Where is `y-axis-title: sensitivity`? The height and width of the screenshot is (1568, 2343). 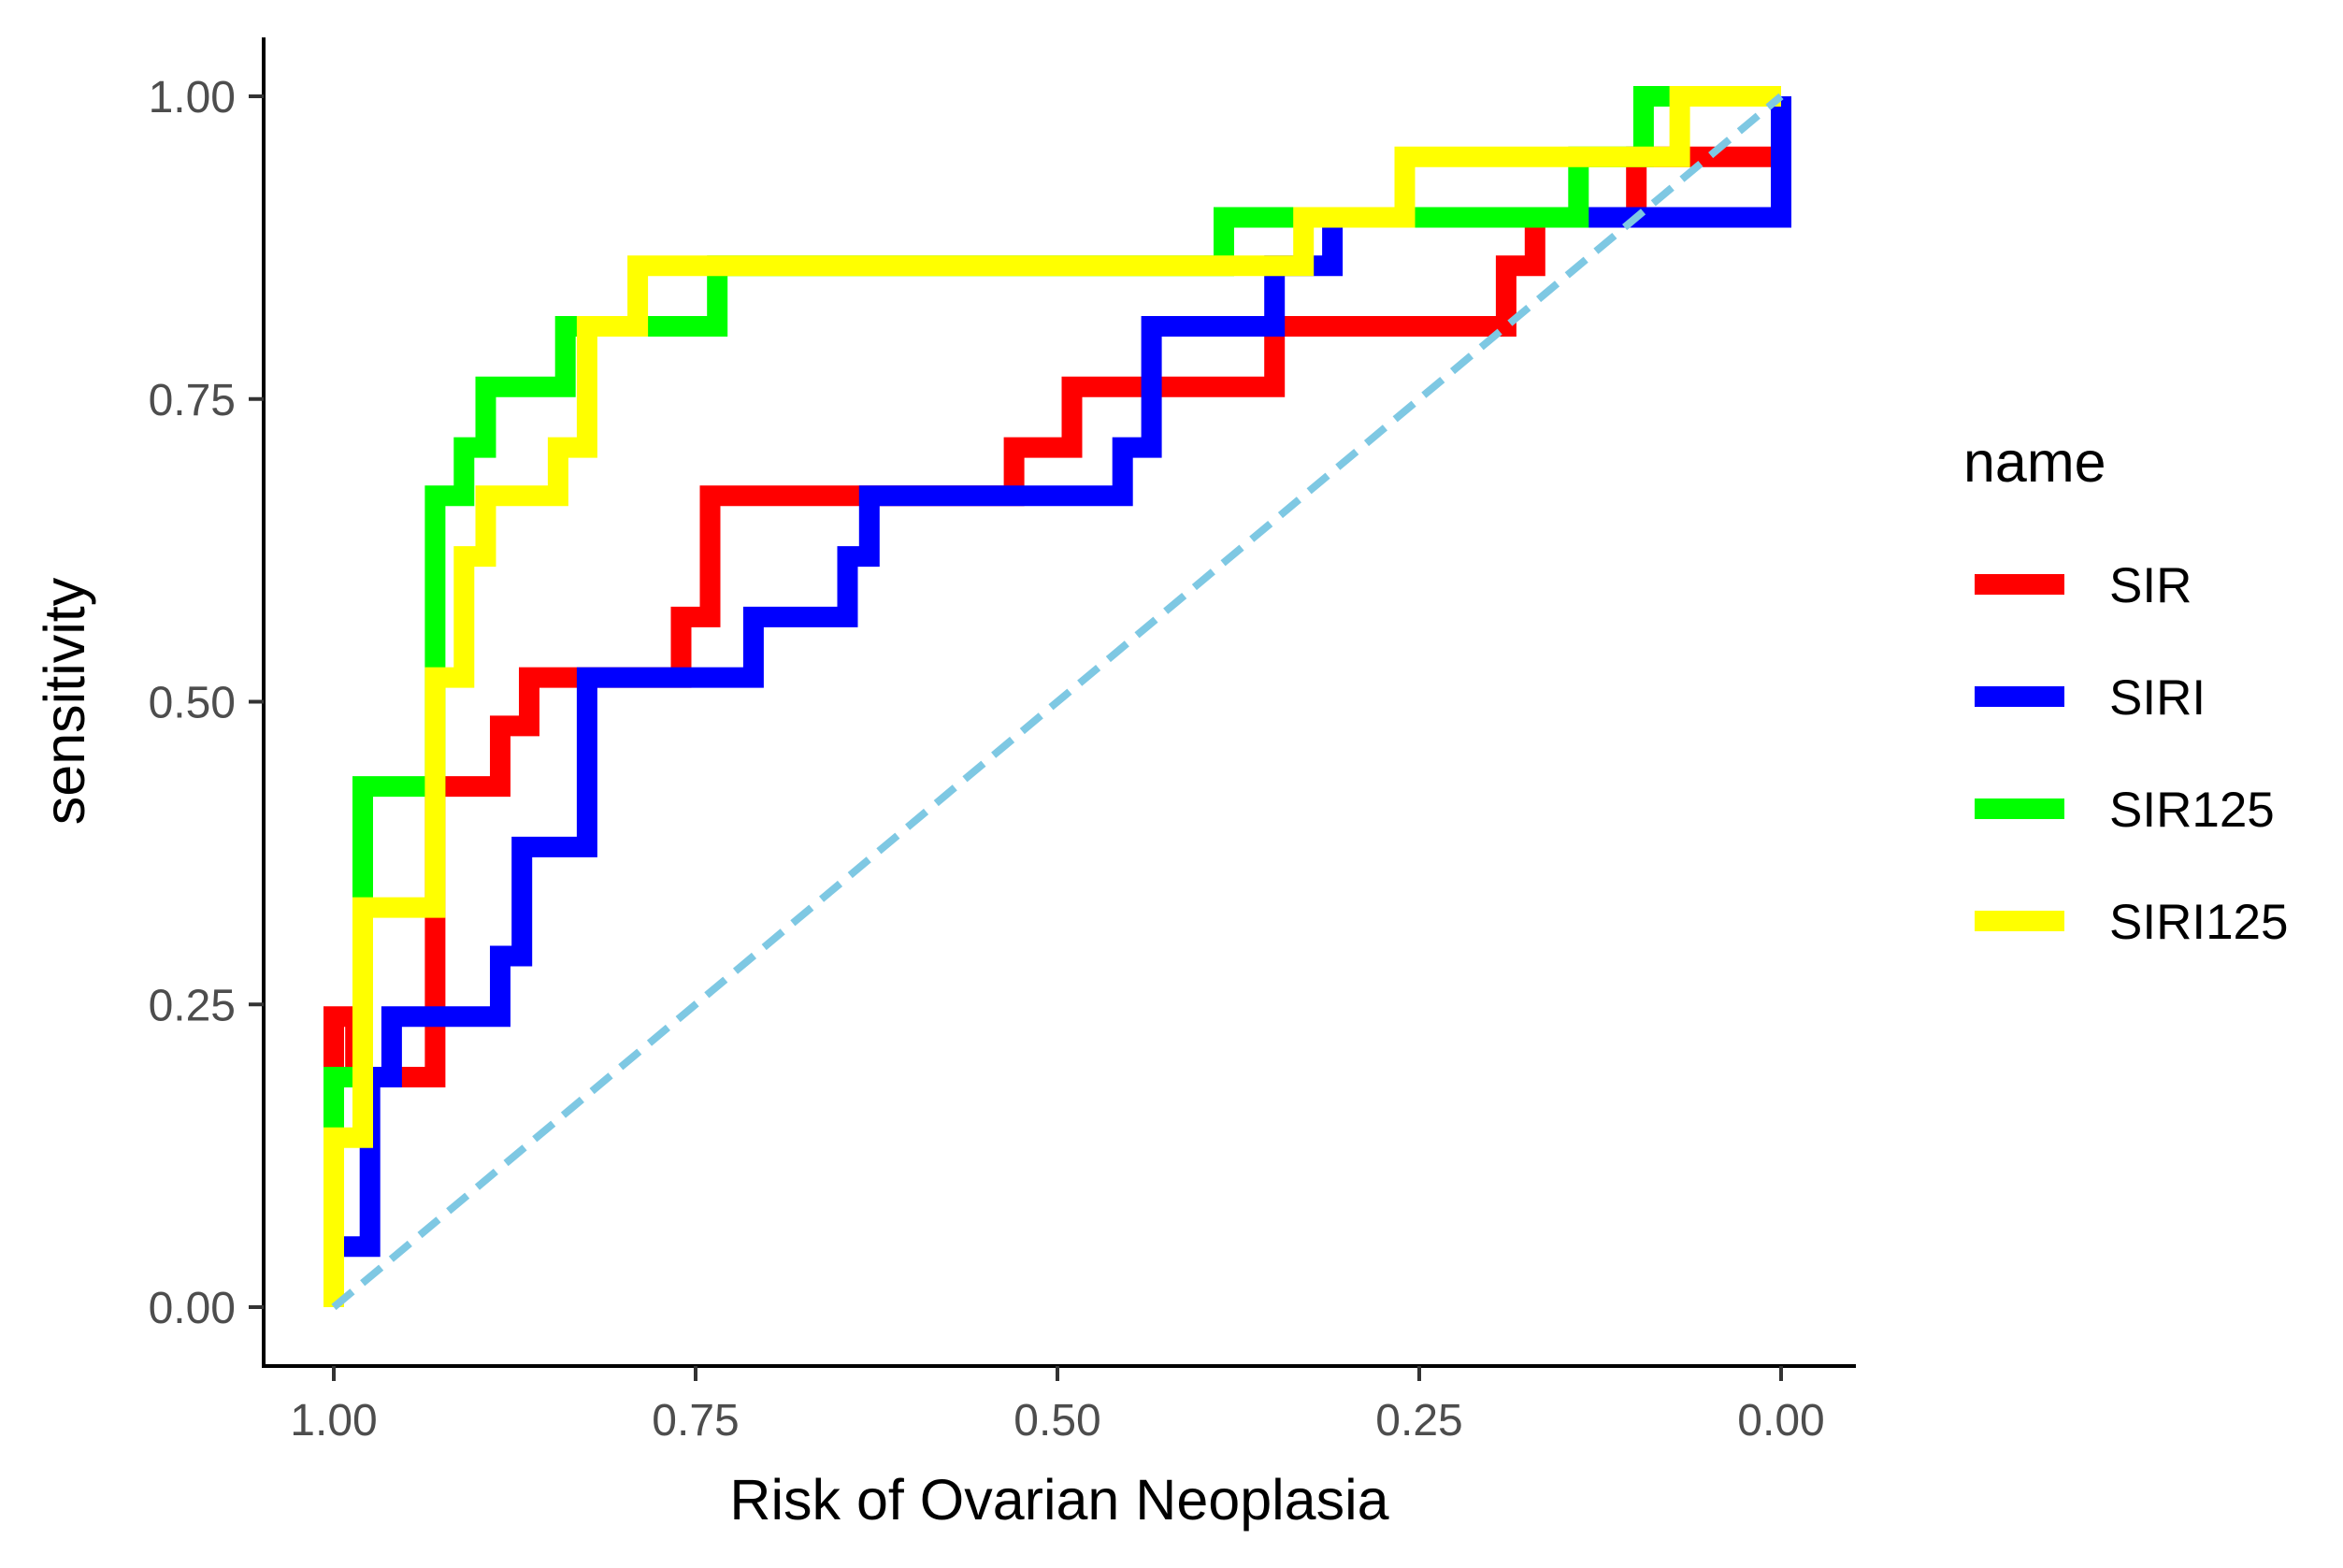 y-axis-title: sensitivity is located at coordinates (64, 701).